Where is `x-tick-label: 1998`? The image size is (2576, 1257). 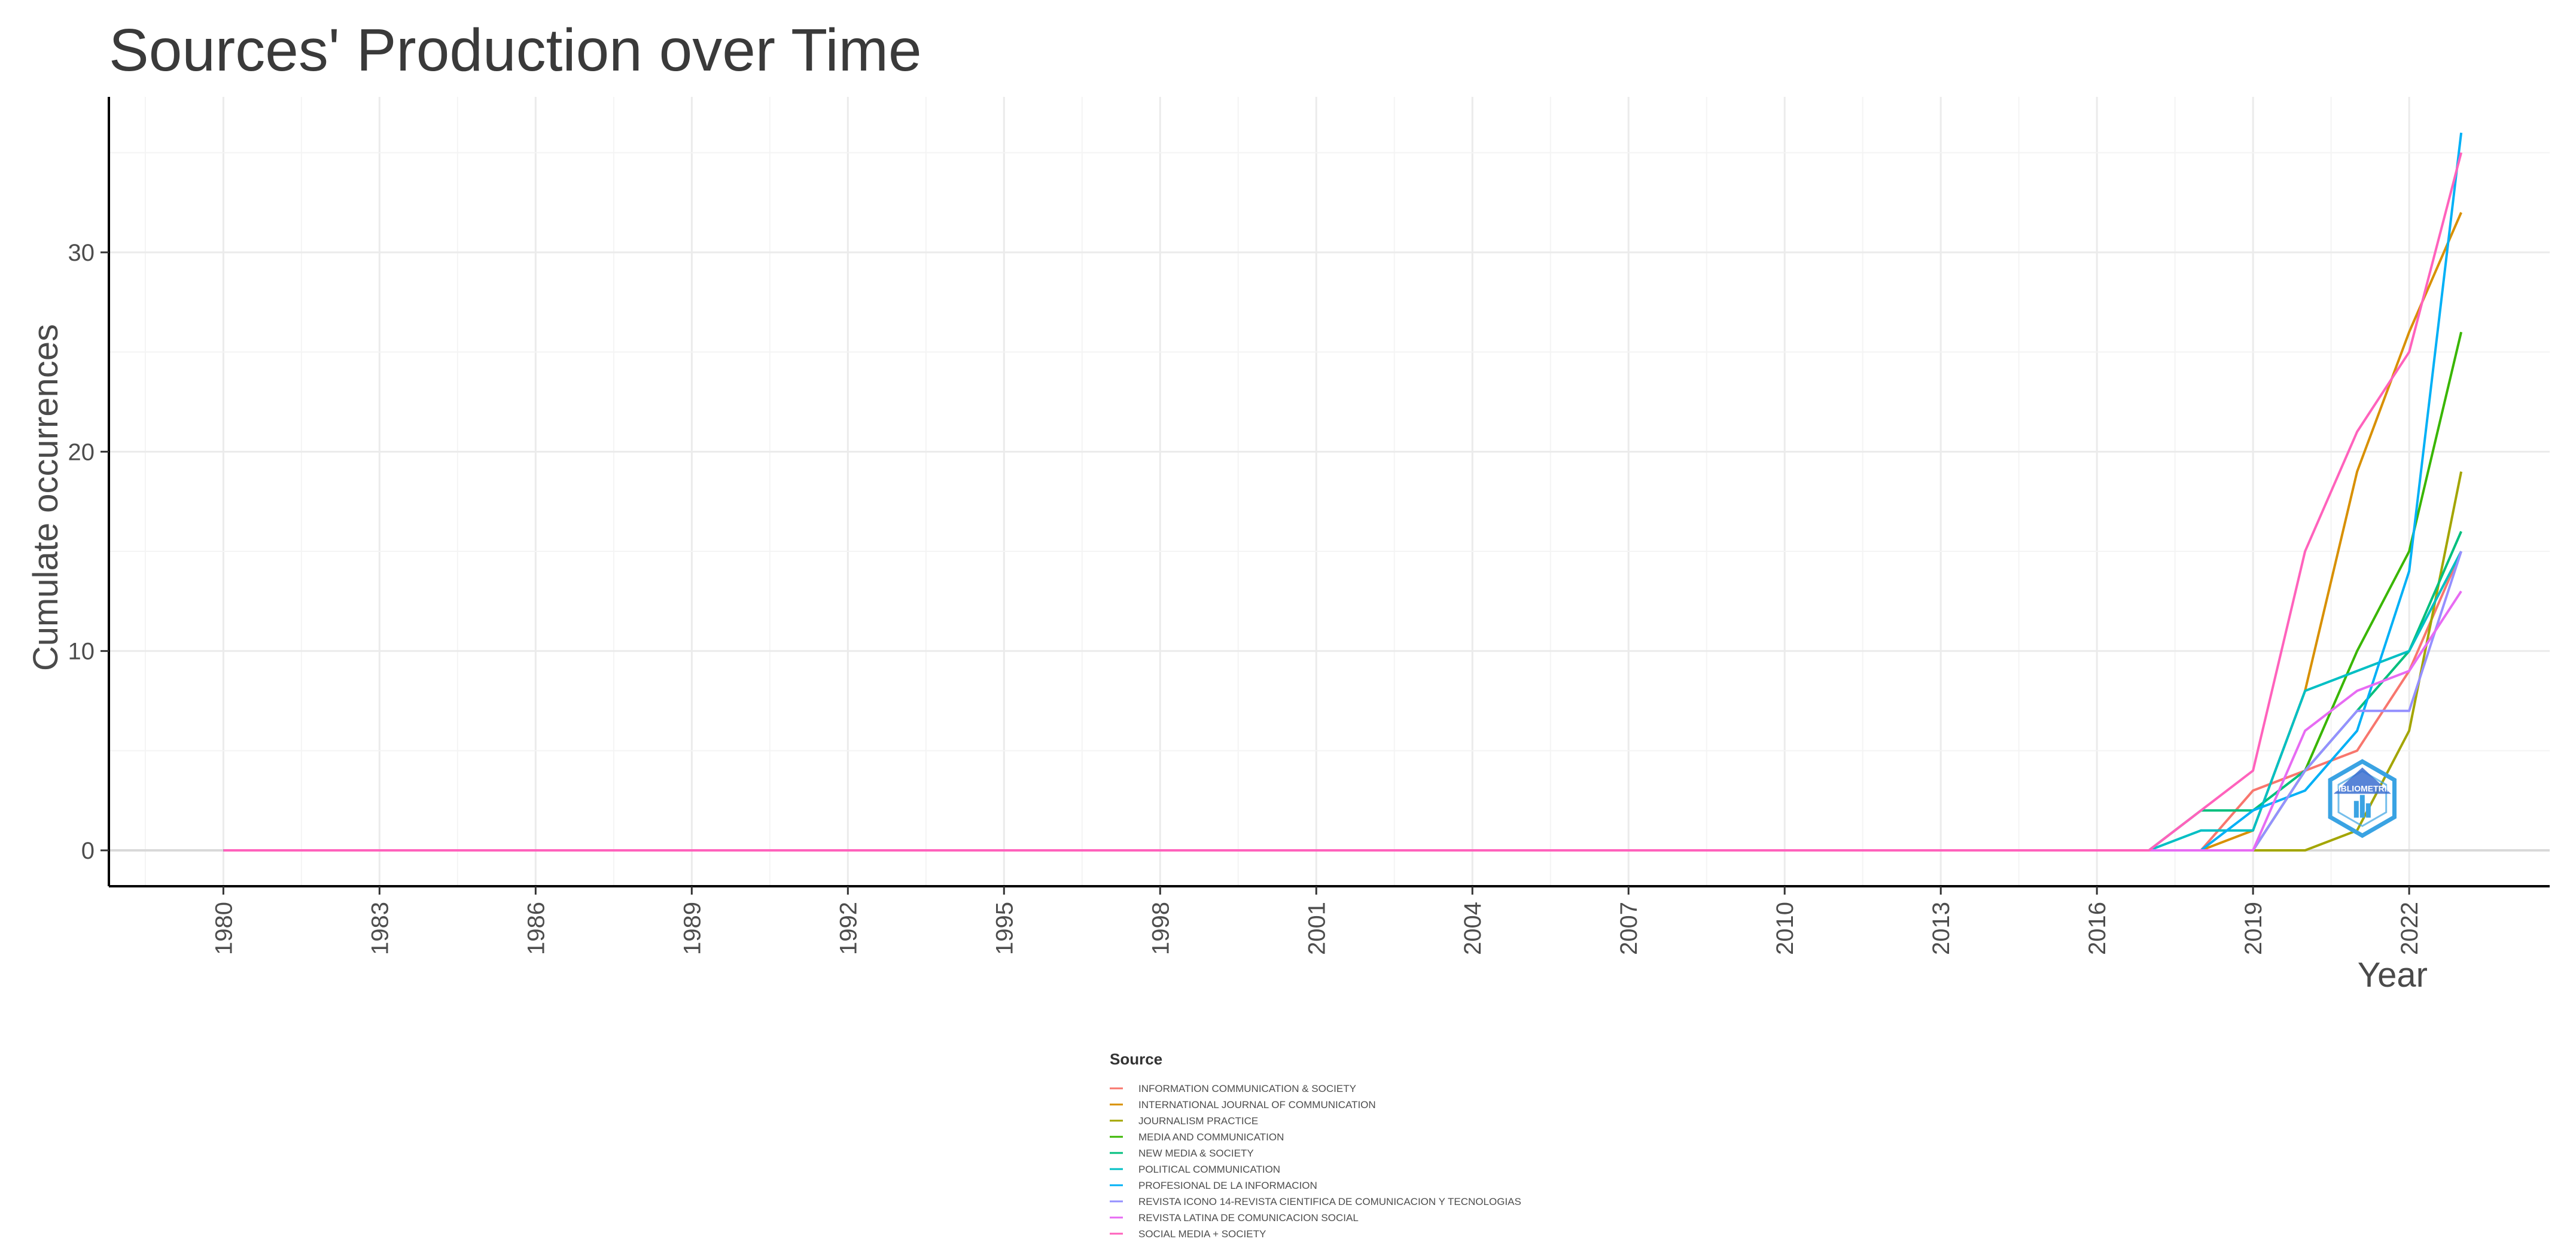
x-tick-label: 1998 is located at coordinates (1160, 928).